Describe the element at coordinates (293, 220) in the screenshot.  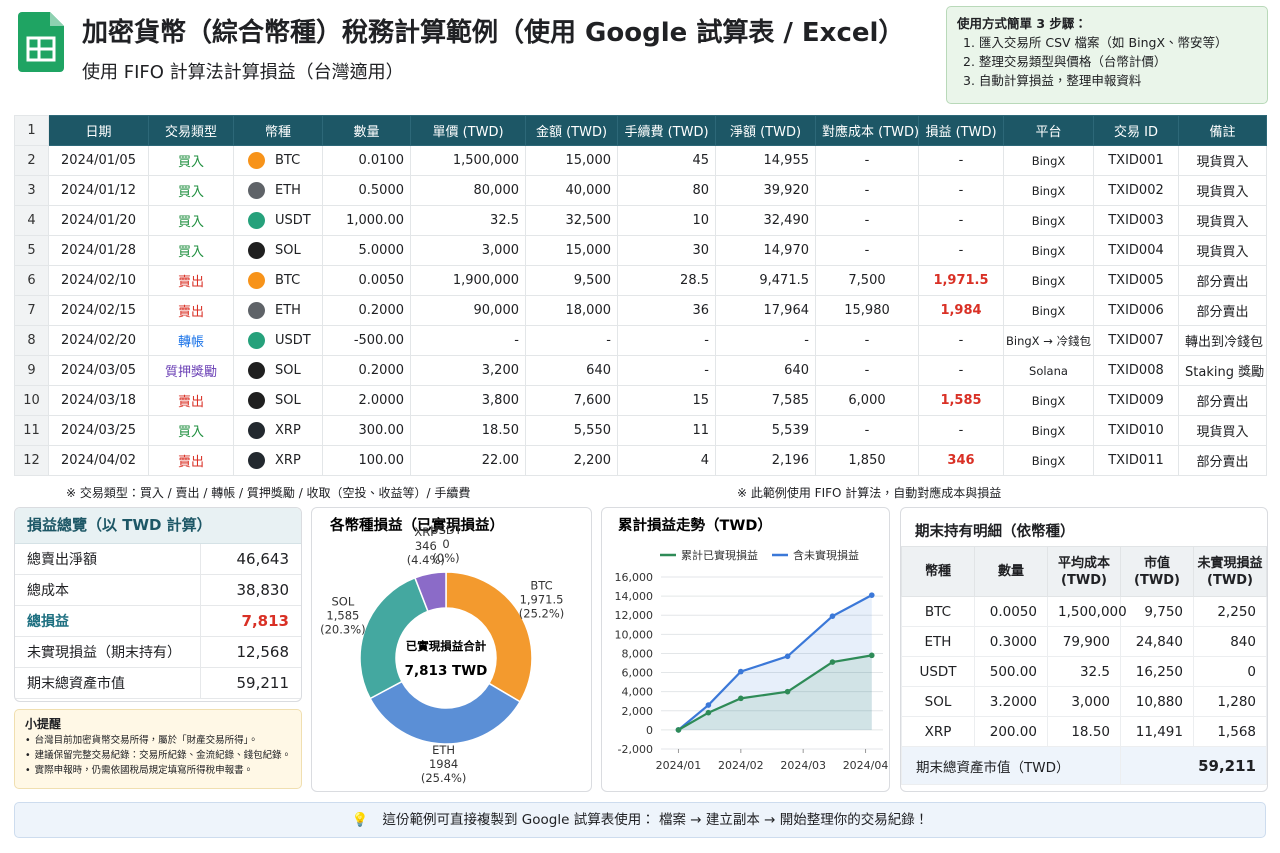
I see `coin-name: USDT` at that location.